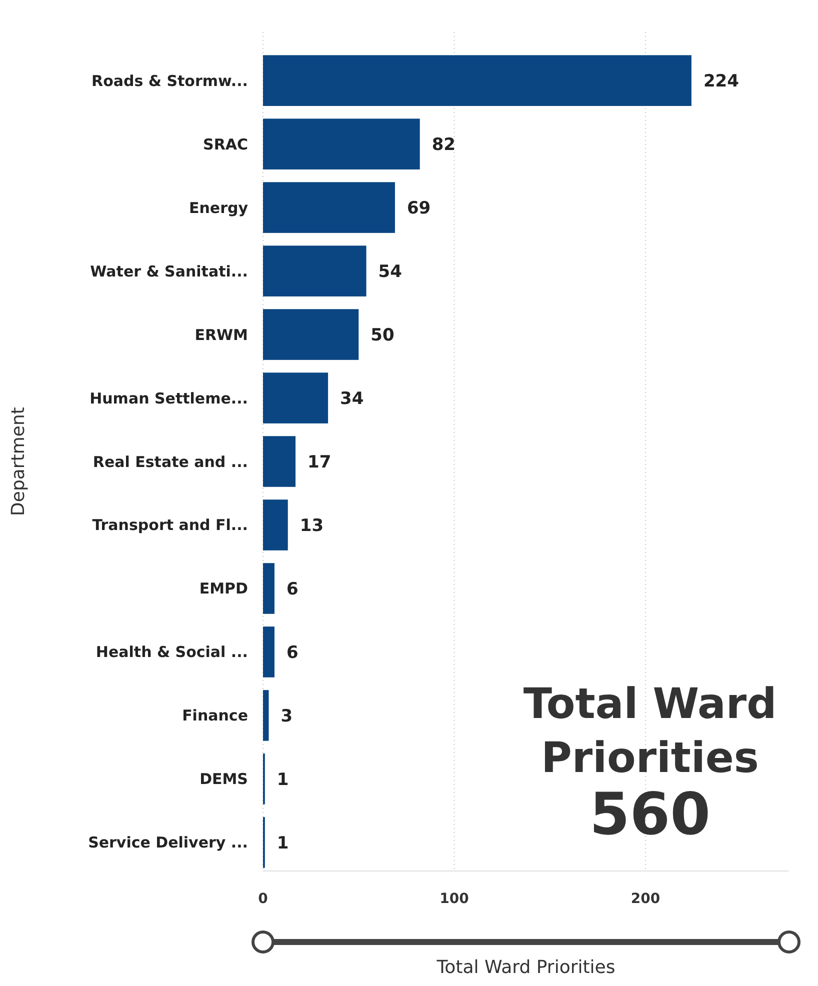 Image resolution: width=818 pixels, height=986 pixels. I want to click on data-label: 13, so click(312, 526).